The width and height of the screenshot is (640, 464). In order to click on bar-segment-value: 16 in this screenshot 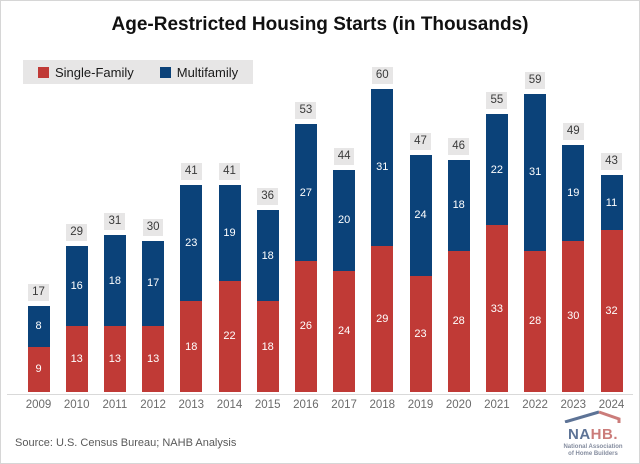, I will do `click(76, 285)`.